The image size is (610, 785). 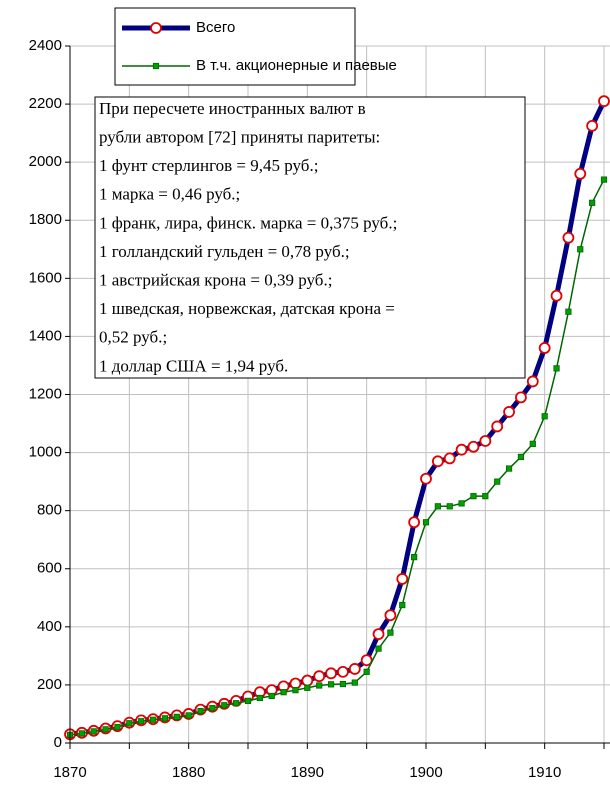 What do you see at coordinates (544, 772) in the screenshot?
I see `x-tick-label: 1910` at bounding box center [544, 772].